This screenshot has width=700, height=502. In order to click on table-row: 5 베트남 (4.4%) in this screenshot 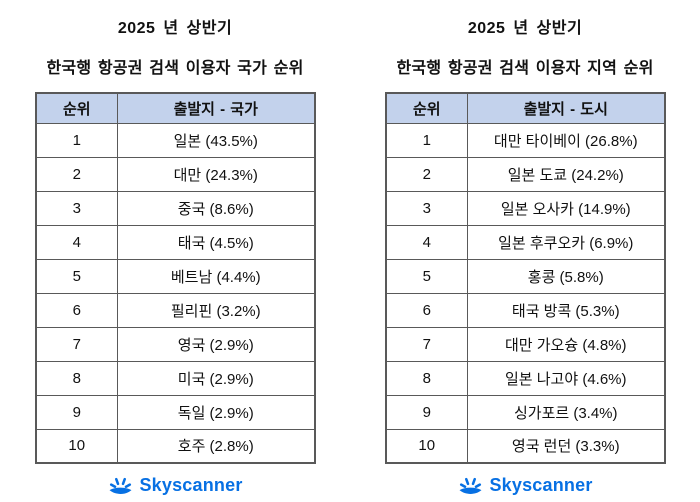, I will do `click(175, 276)`.